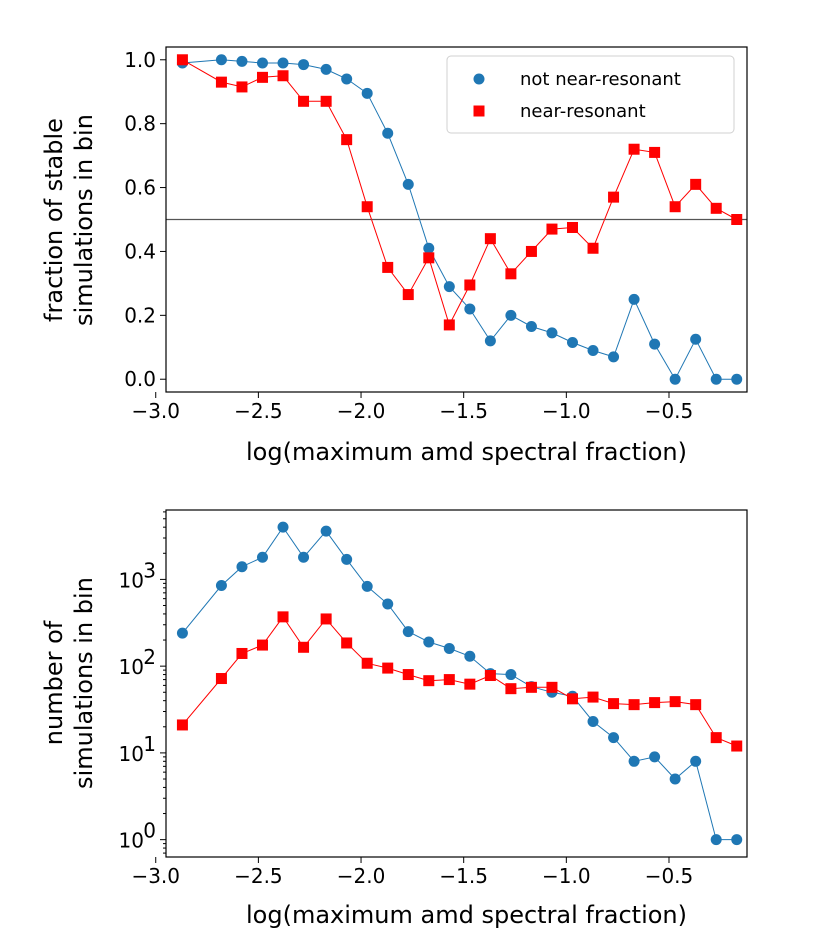  Describe the element at coordinates (131, 580) in the screenshot. I see `y-tick-label: 10` at that location.